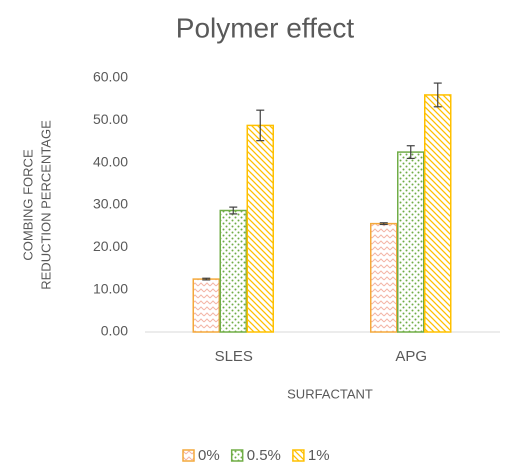  Describe the element at coordinates (45, 205) in the screenshot. I see `y-axis-label-line: REDUCTION PERCENTAGE` at that location.